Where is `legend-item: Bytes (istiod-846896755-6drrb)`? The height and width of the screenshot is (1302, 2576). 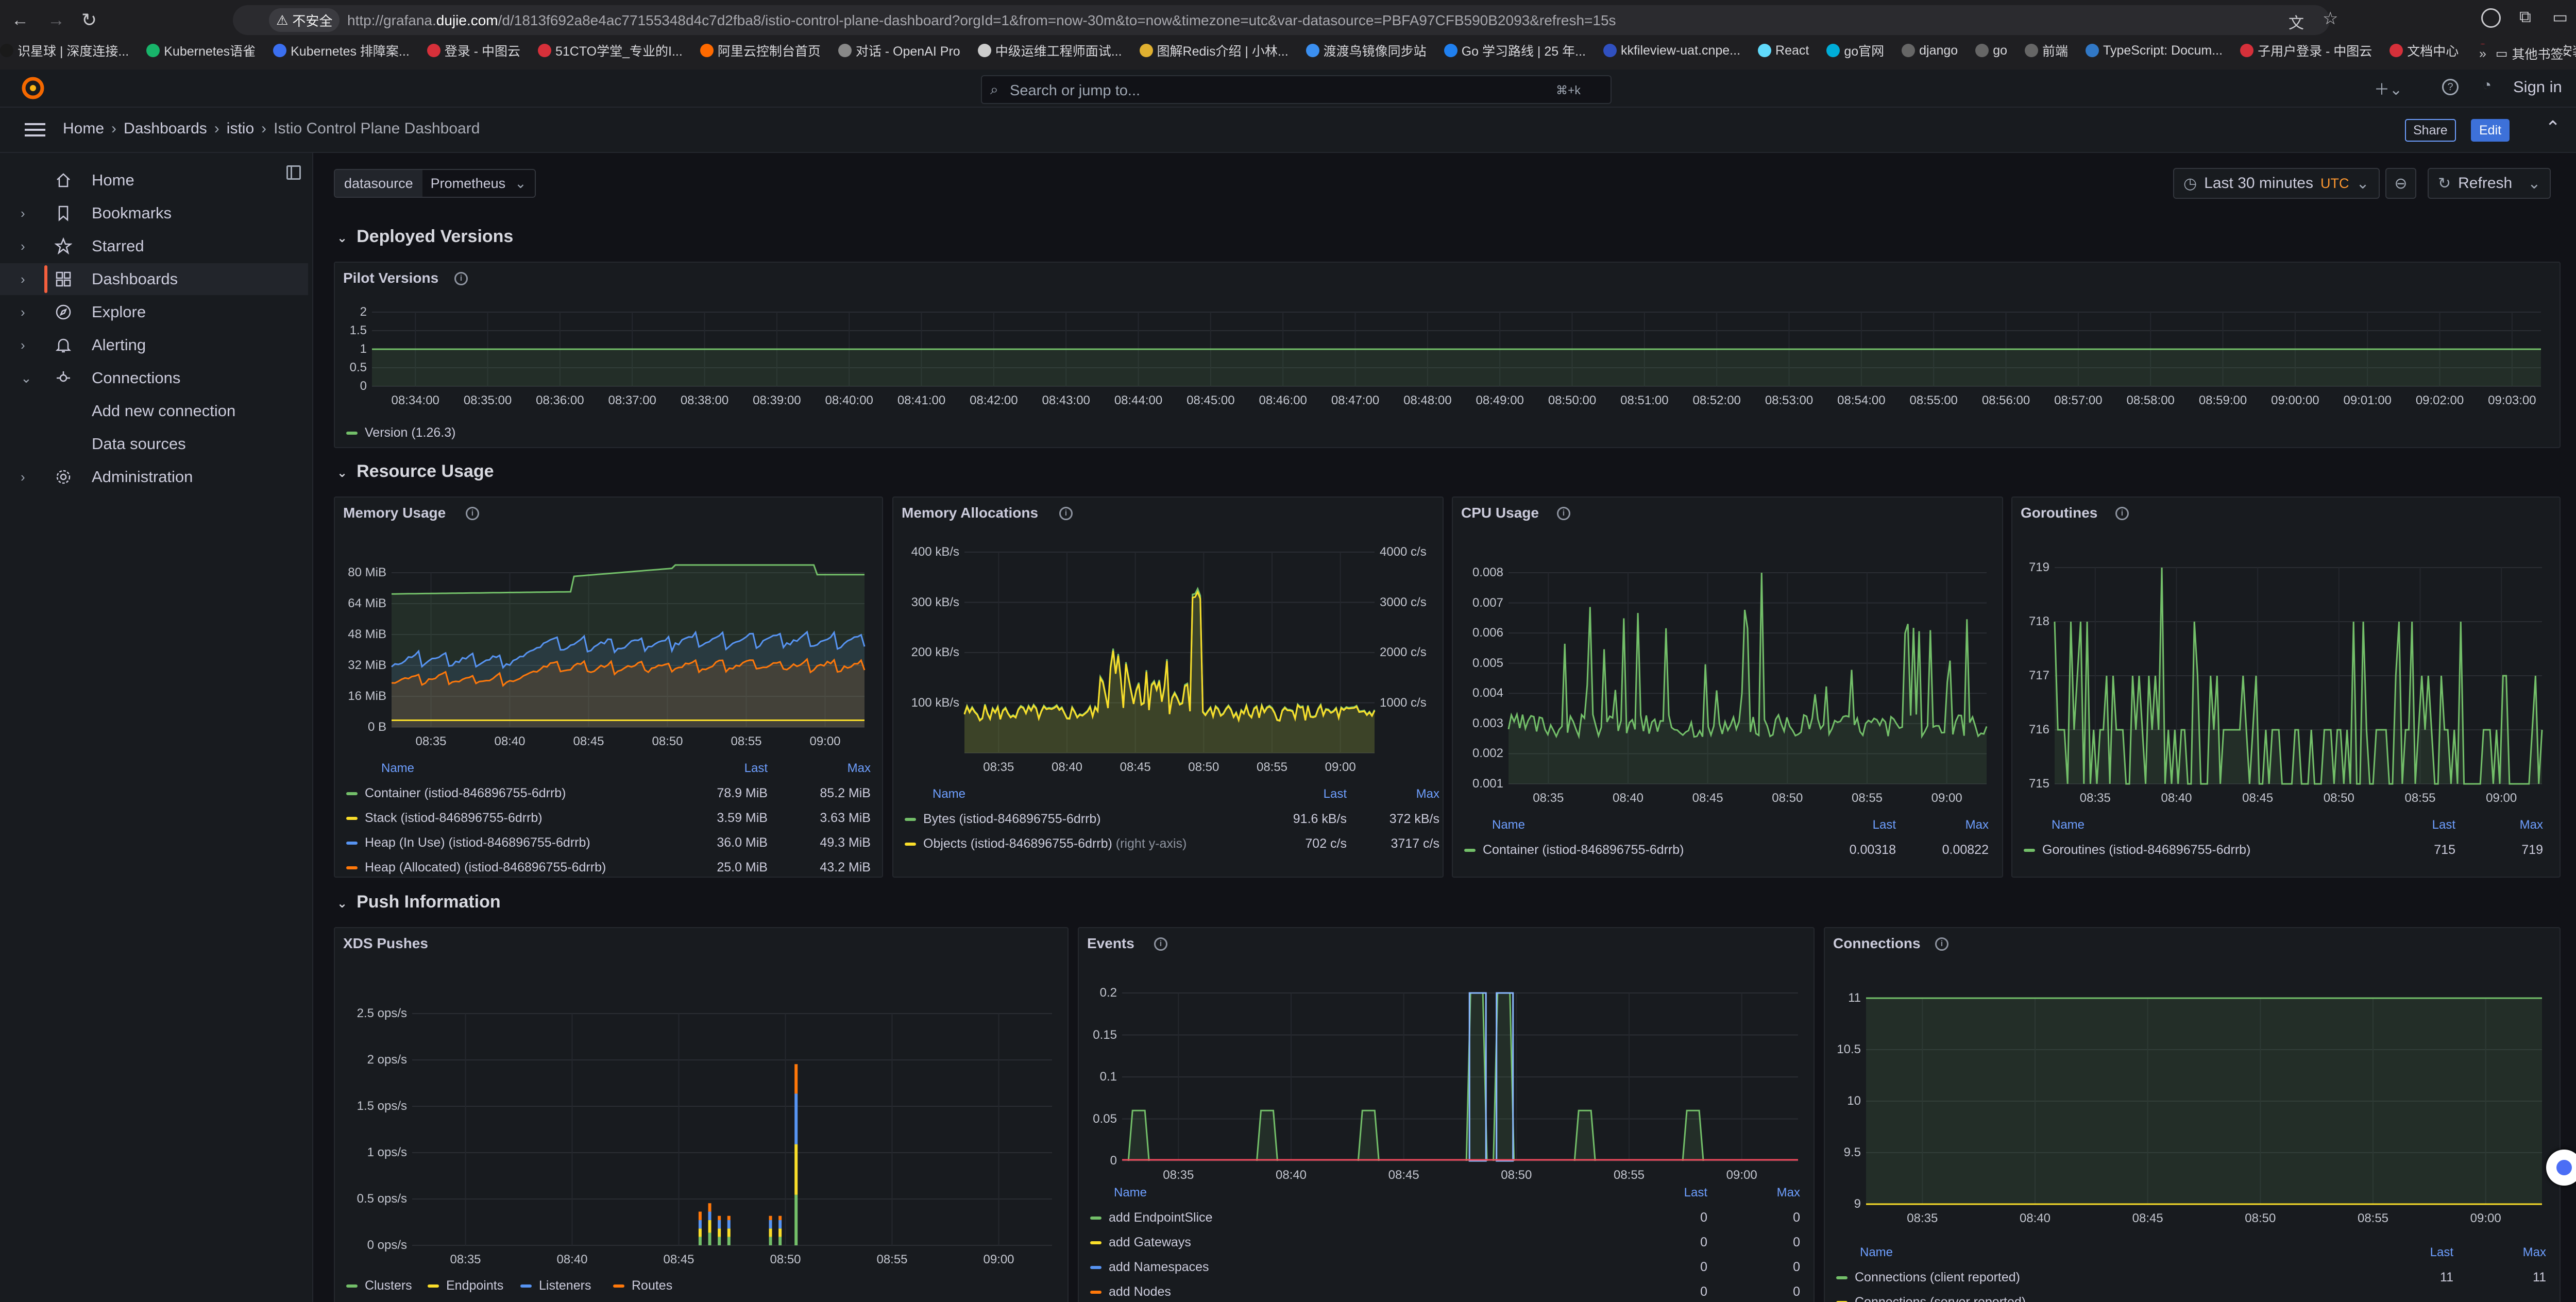
legend-item: Bytes (istiod-846896755-6drrb) is located at coordinates (1003, 819).